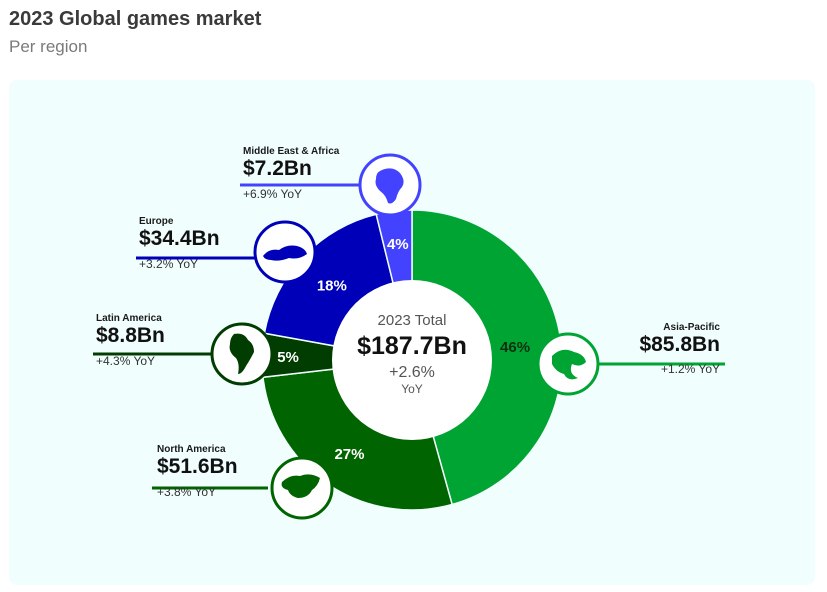  Describe the element at coordinates (412, 320) in the screenshot. I see `total-label: 2023 Total` at that location.